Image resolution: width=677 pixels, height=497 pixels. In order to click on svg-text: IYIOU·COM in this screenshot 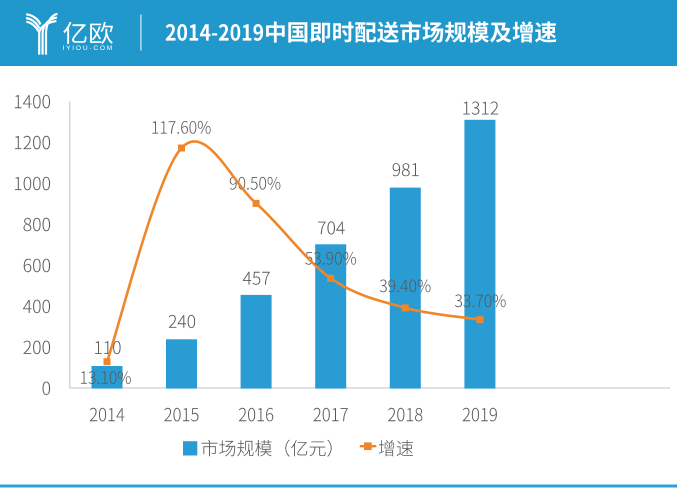, I will do `click(88, 48)`.